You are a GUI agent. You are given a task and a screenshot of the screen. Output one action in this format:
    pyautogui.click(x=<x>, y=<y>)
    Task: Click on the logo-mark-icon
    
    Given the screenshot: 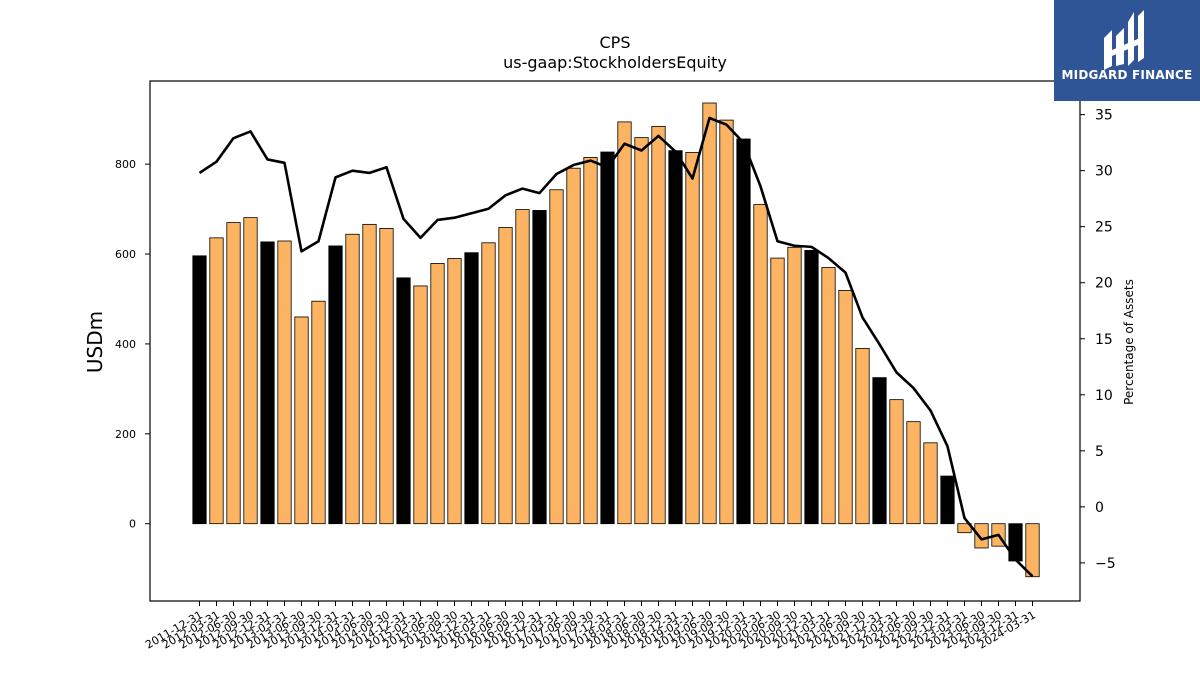 What is the action you would take?
    pyautogui.click(x=1124, y=40)
    